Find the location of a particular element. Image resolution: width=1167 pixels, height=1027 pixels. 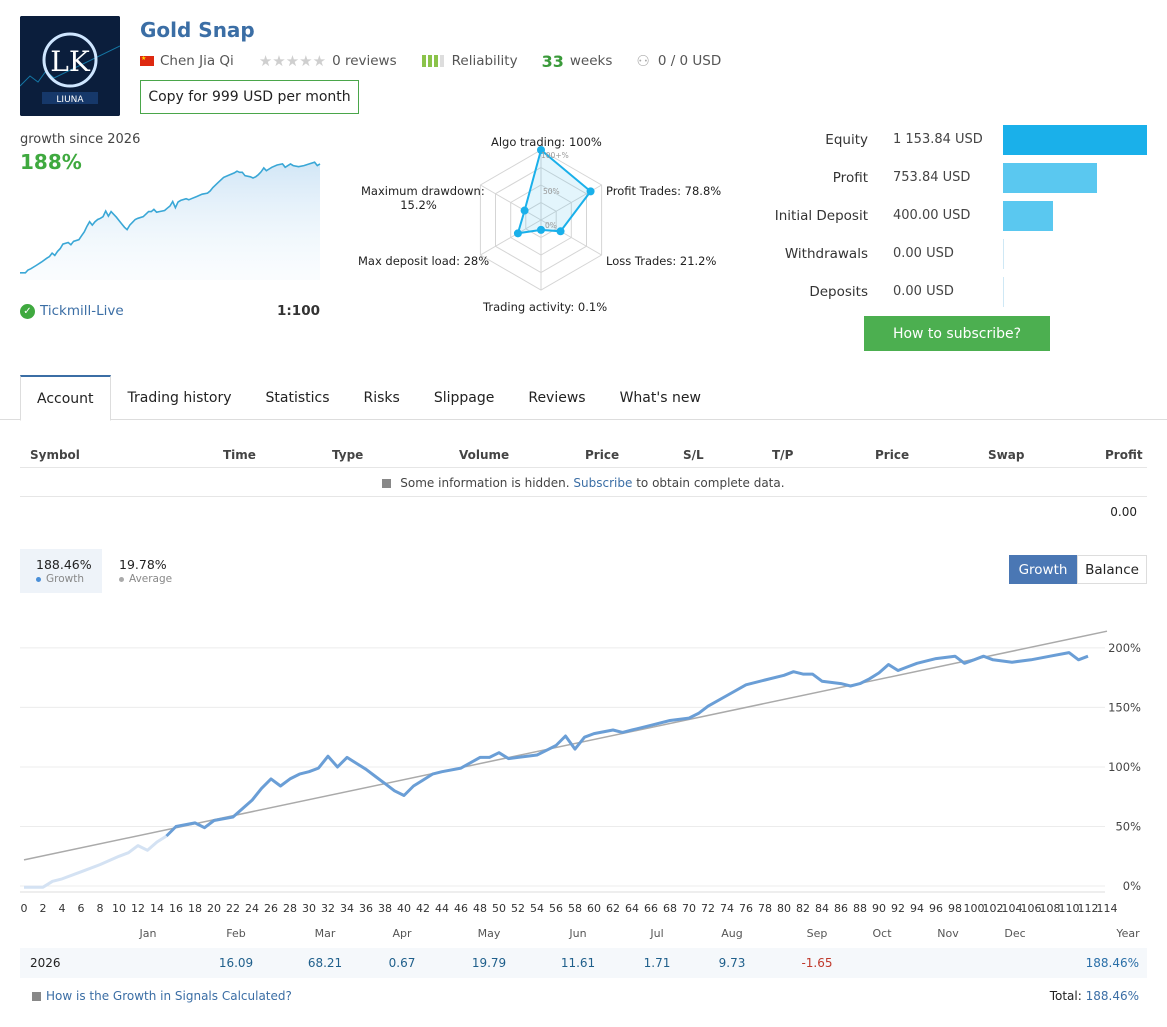

x-tick-label: 74 is located at coordinates (727, 908).